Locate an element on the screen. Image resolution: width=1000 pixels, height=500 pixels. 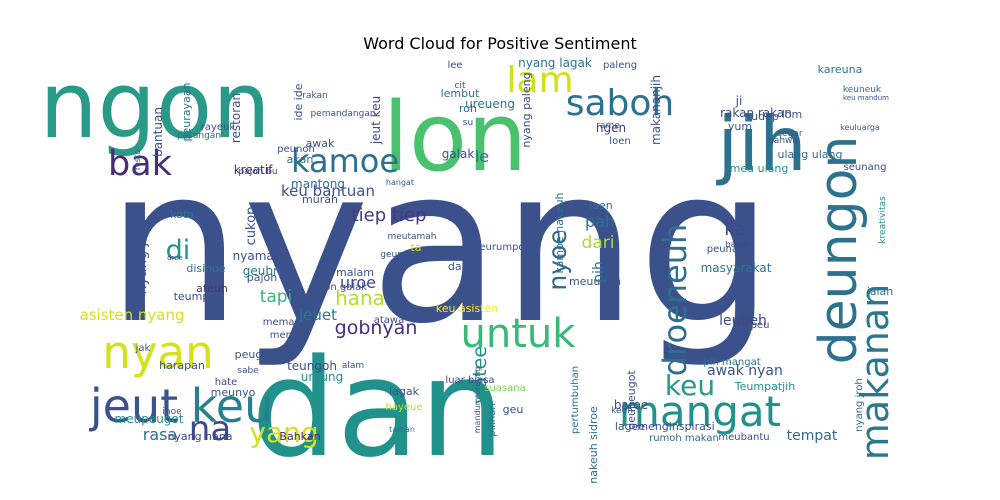
word-93: geupeugot is located at coordinates (631, 400).